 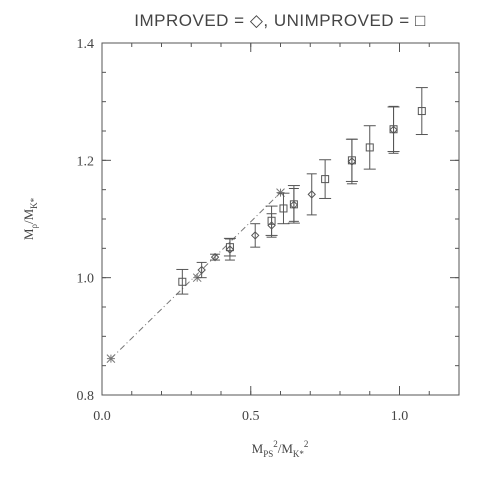 I want to click on fit-line-group, so click(x=195, y=275).